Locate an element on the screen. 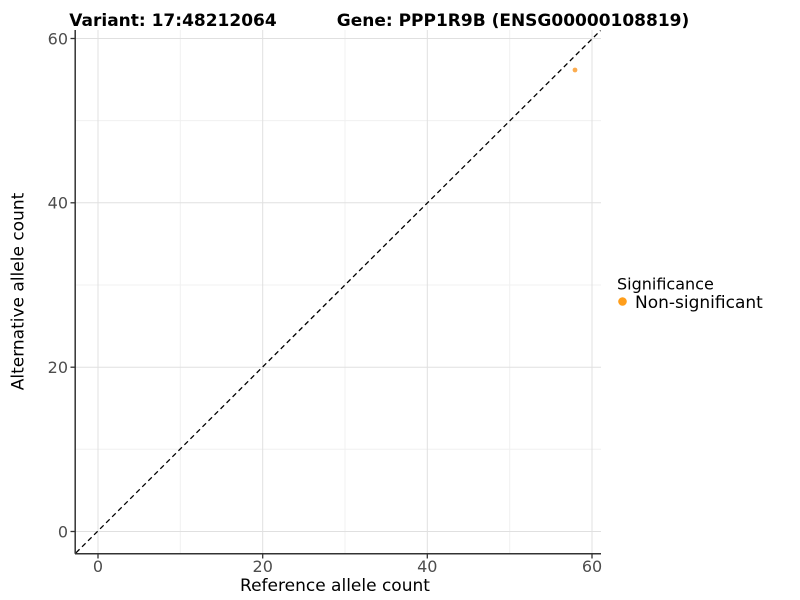 The height and width of the screenshot is (600, 800). x-tick-label: 20 is located at coordinates (263, 566).